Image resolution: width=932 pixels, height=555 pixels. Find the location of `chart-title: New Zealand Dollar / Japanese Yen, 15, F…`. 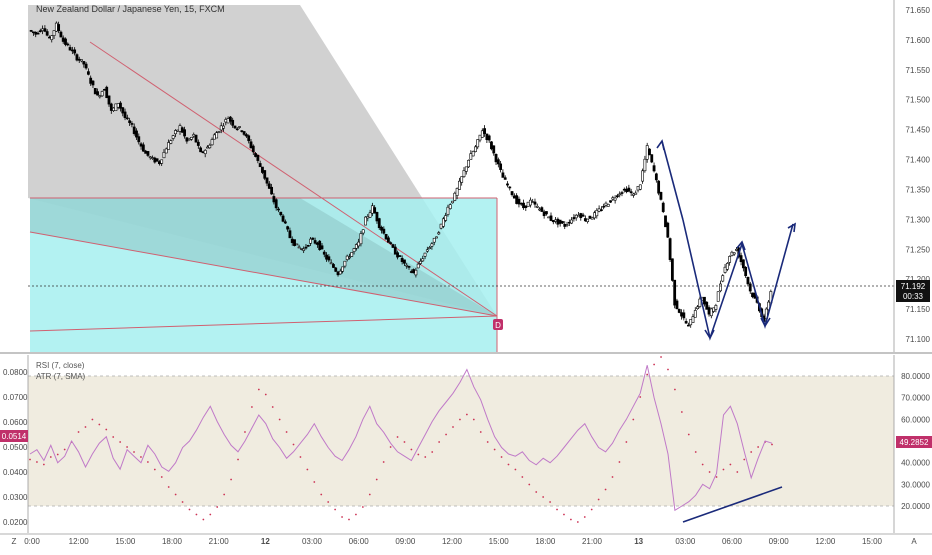

chart-title: New Zealand Dollar / Japanese Yen, 15, F… is located at coordinates (130, 9).